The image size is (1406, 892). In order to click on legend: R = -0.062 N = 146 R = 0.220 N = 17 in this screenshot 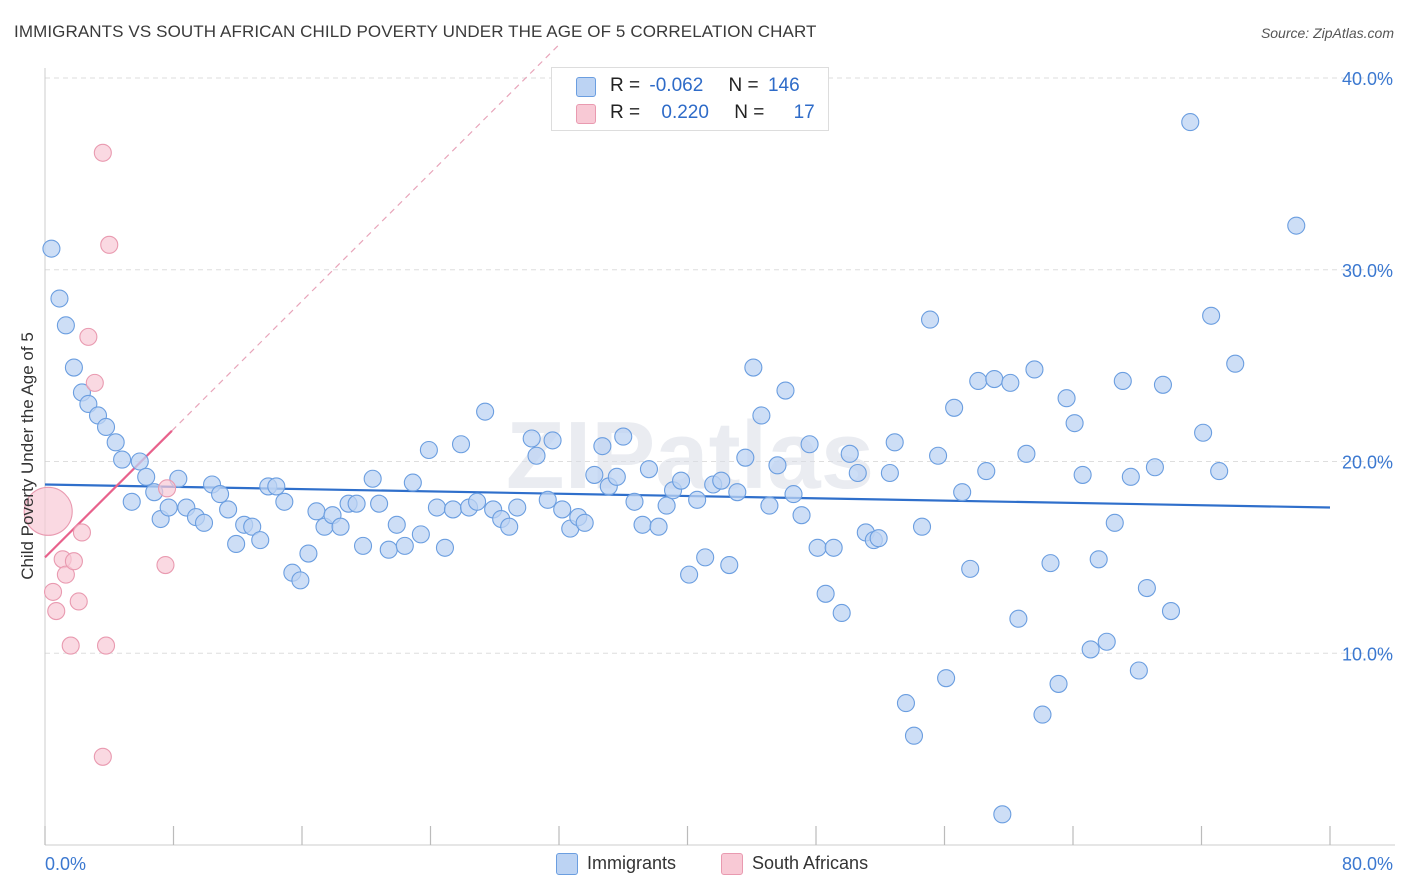, I will do `click(690, 99)`.